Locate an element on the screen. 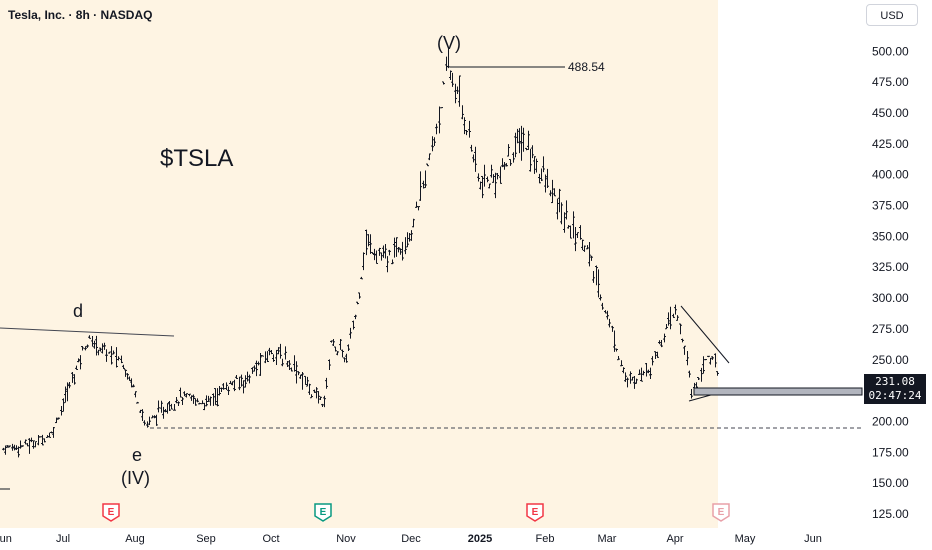 The image size is (932, 550). y-tick-label: 275.00 is located at coordinates (890, 329).